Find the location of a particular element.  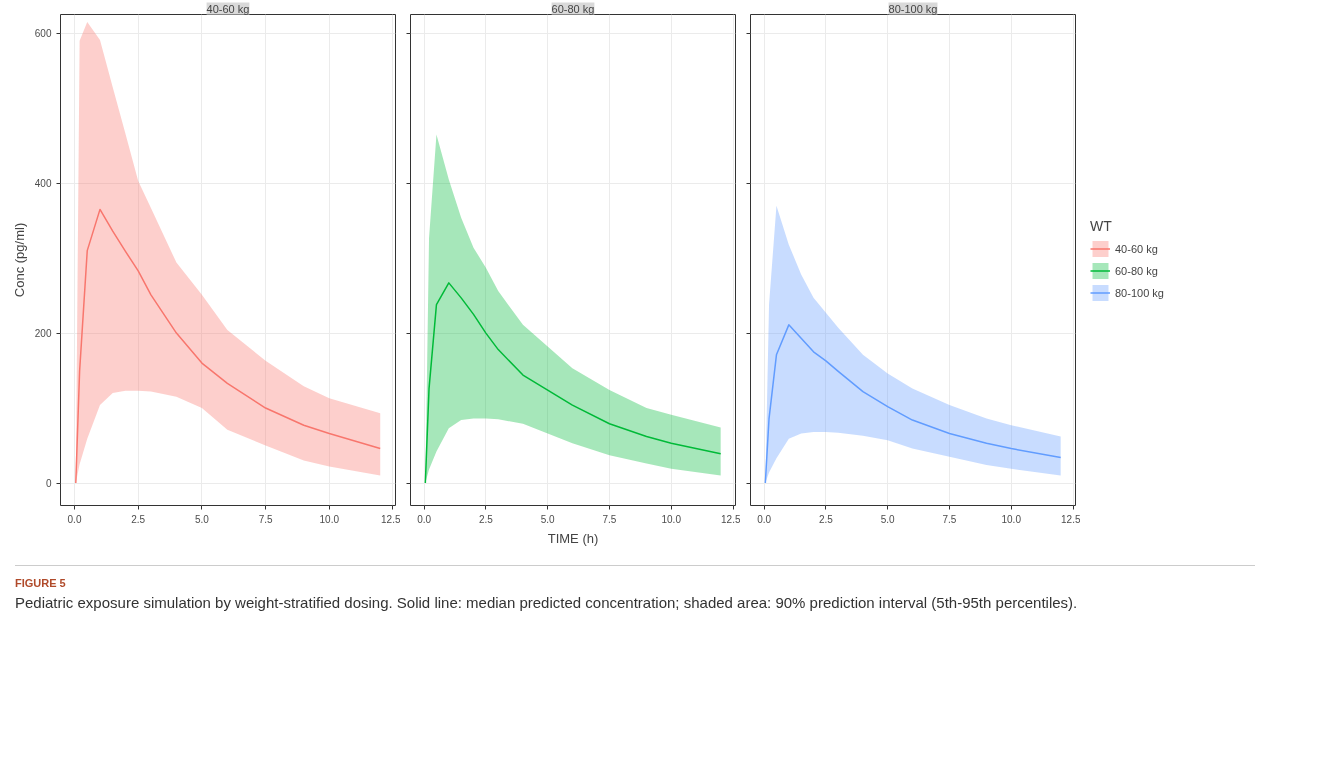

legend-label: 40-60 kg is located at coordinates (1136, 248).